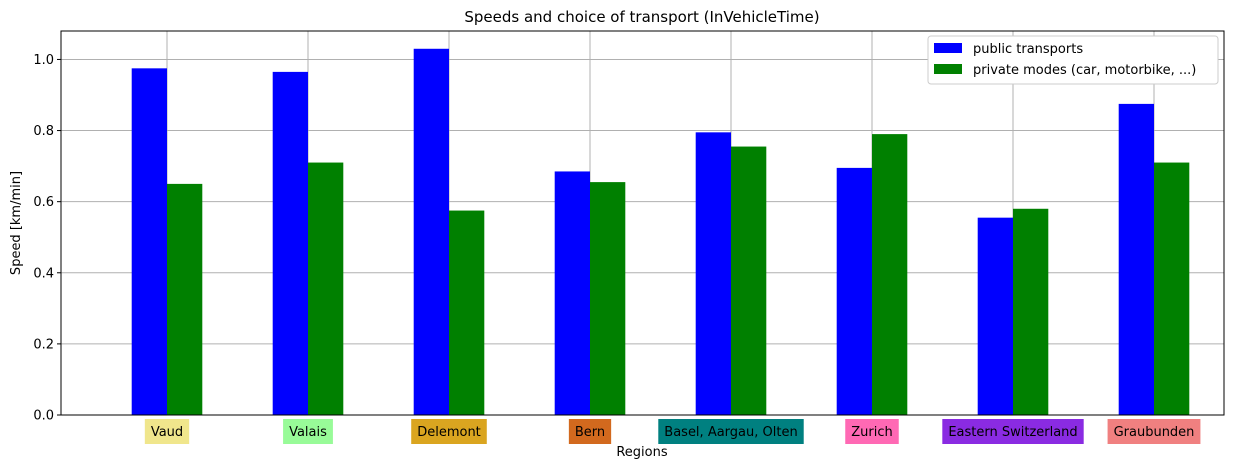 Image resolution: width=1233 pixels, height=468 pixels. What do you see at coordinates (43, 344) in the screenshot?
I see `y-tick-label: 0.2` at bounding box center [43, 344].